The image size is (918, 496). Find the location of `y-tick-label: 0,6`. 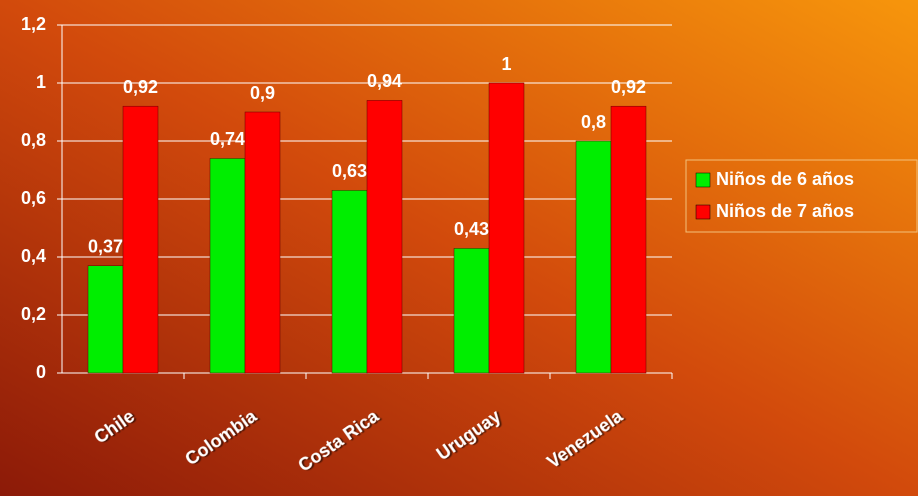

y-tick-label: 0,6 is located at coordinates (33, 198).